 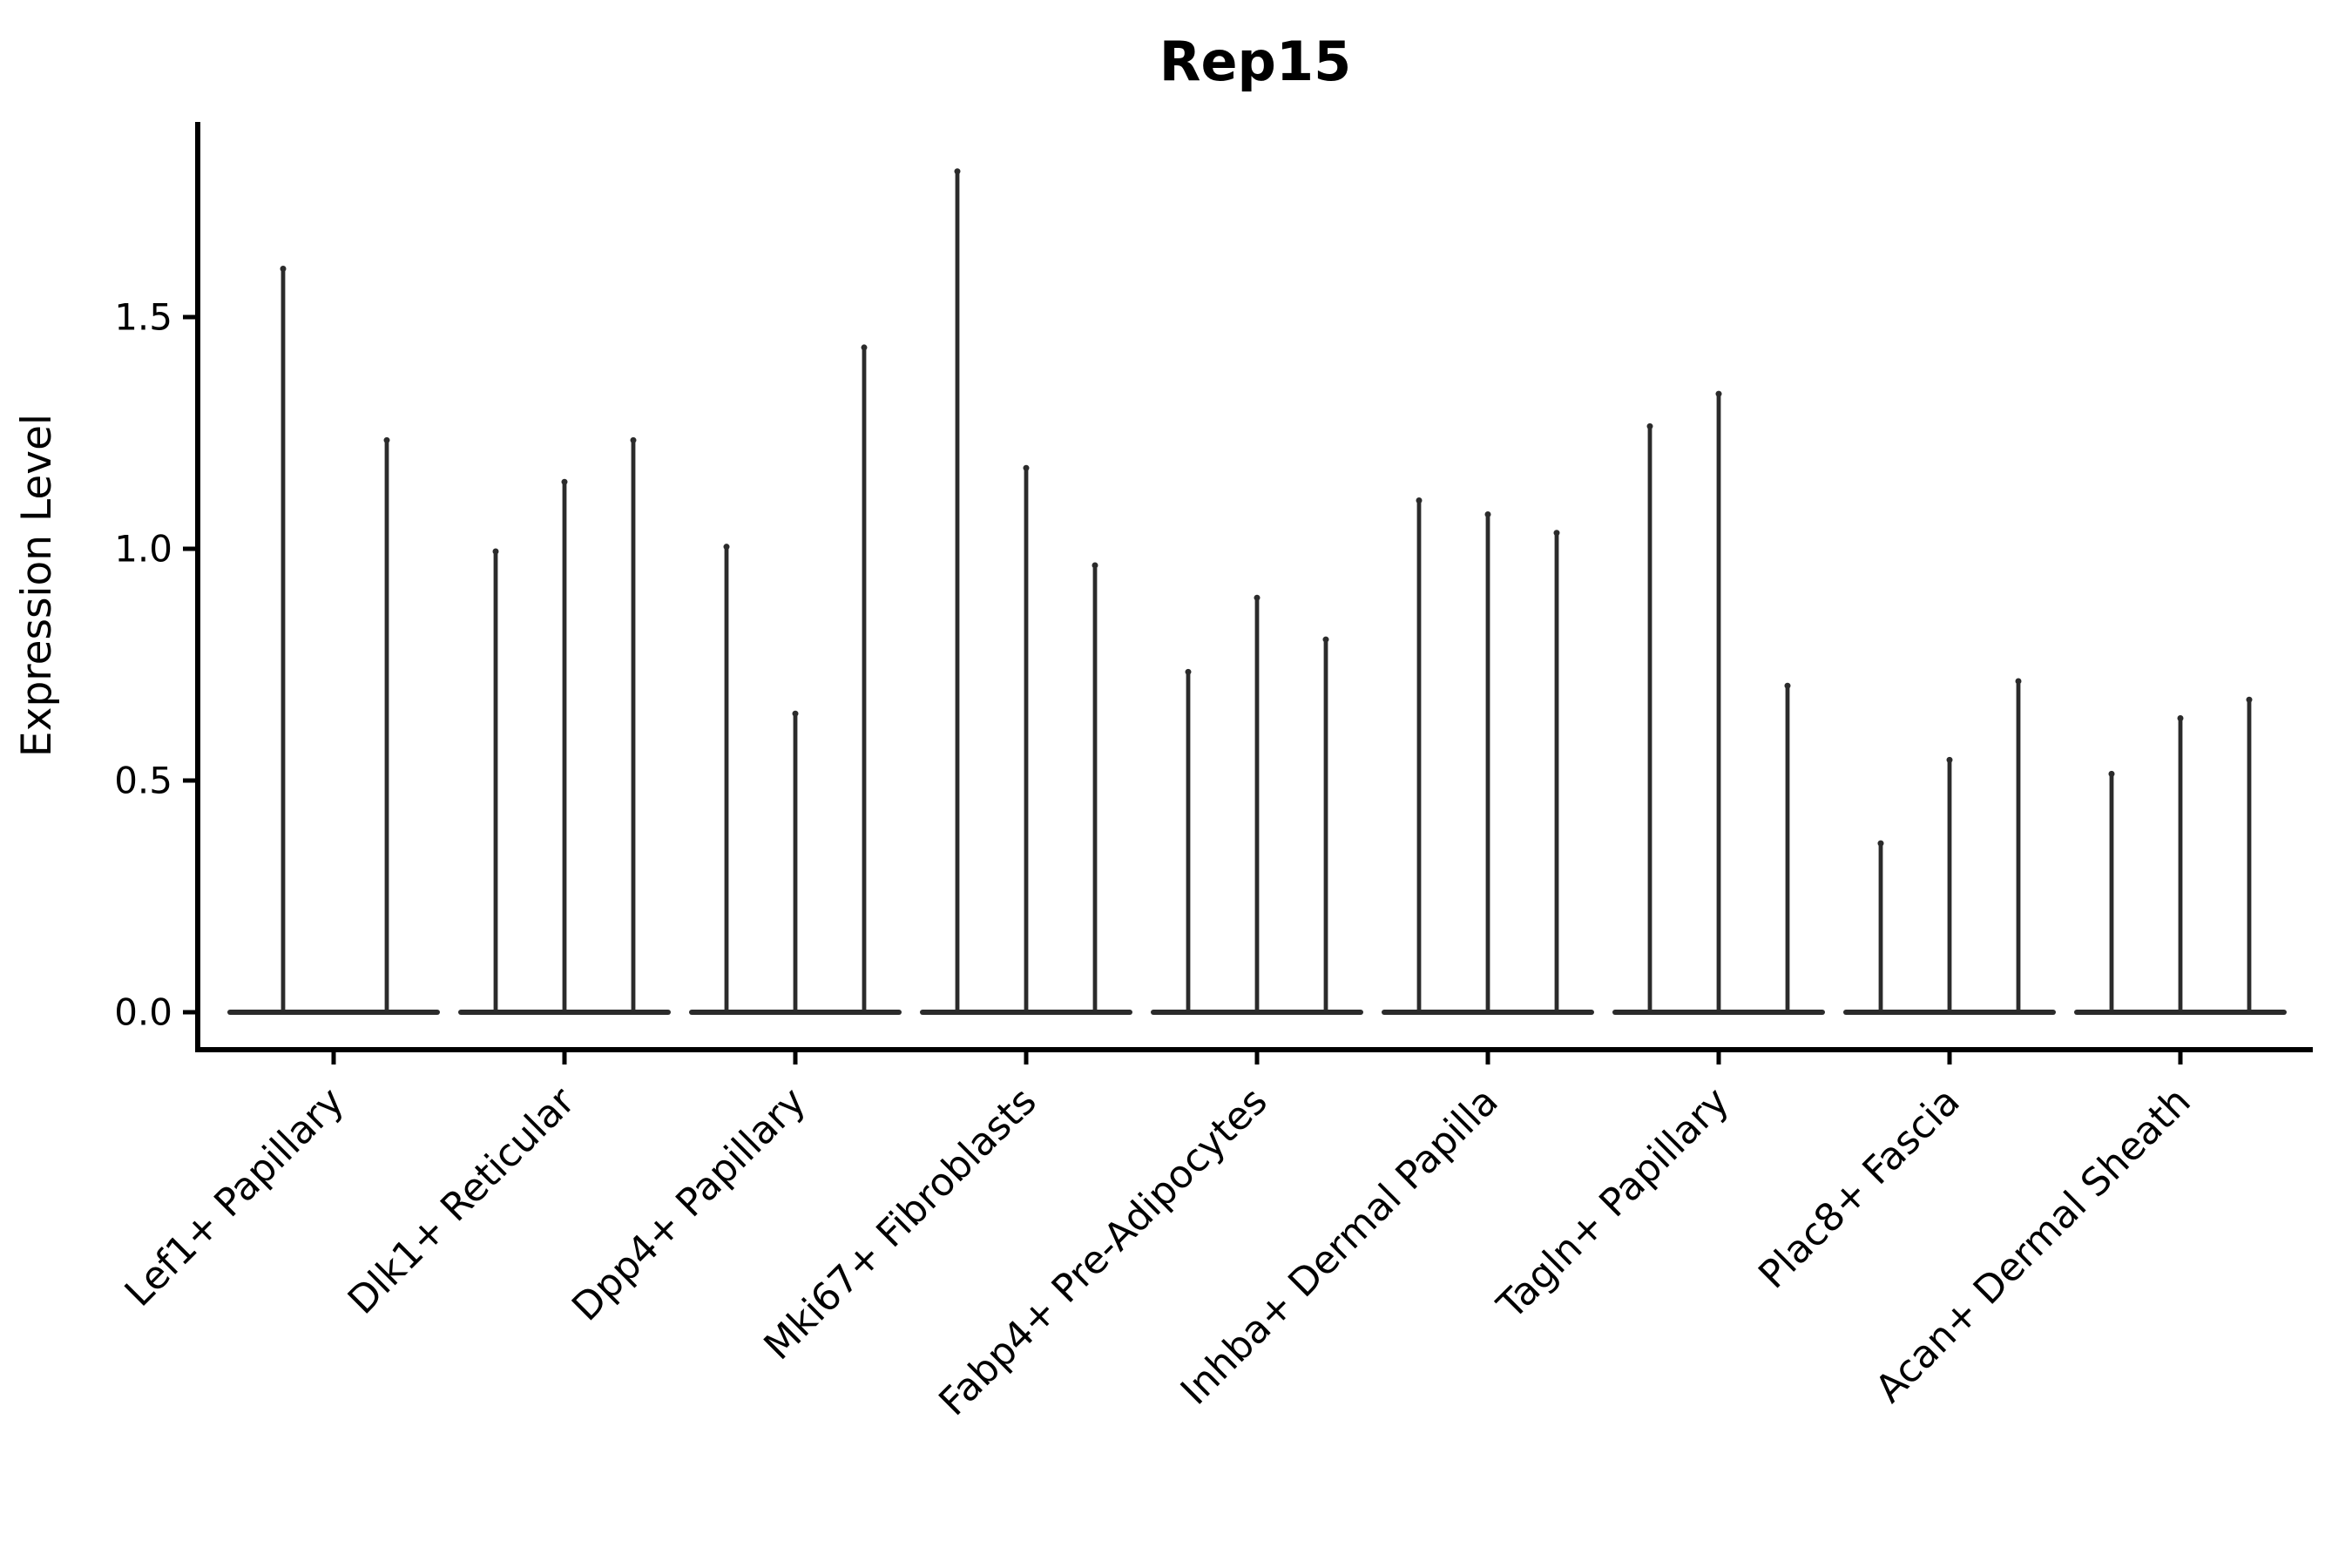 I want to click on y-tick-label: 0.5, so click(x=143, y=781).